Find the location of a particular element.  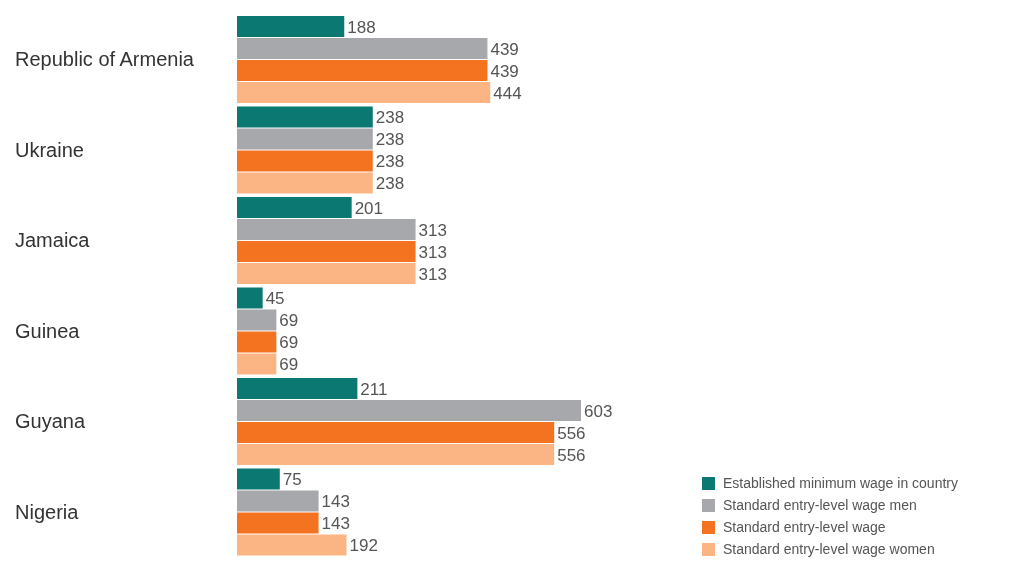

data-label: 201 is located at coordinates (369, 208).